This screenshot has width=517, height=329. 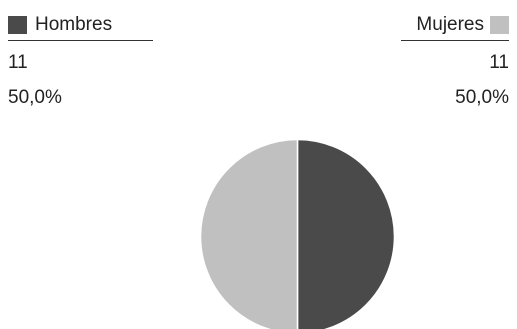 I want to click on legend-mujeres-label: Mujeres, so click(x=450, y=24).